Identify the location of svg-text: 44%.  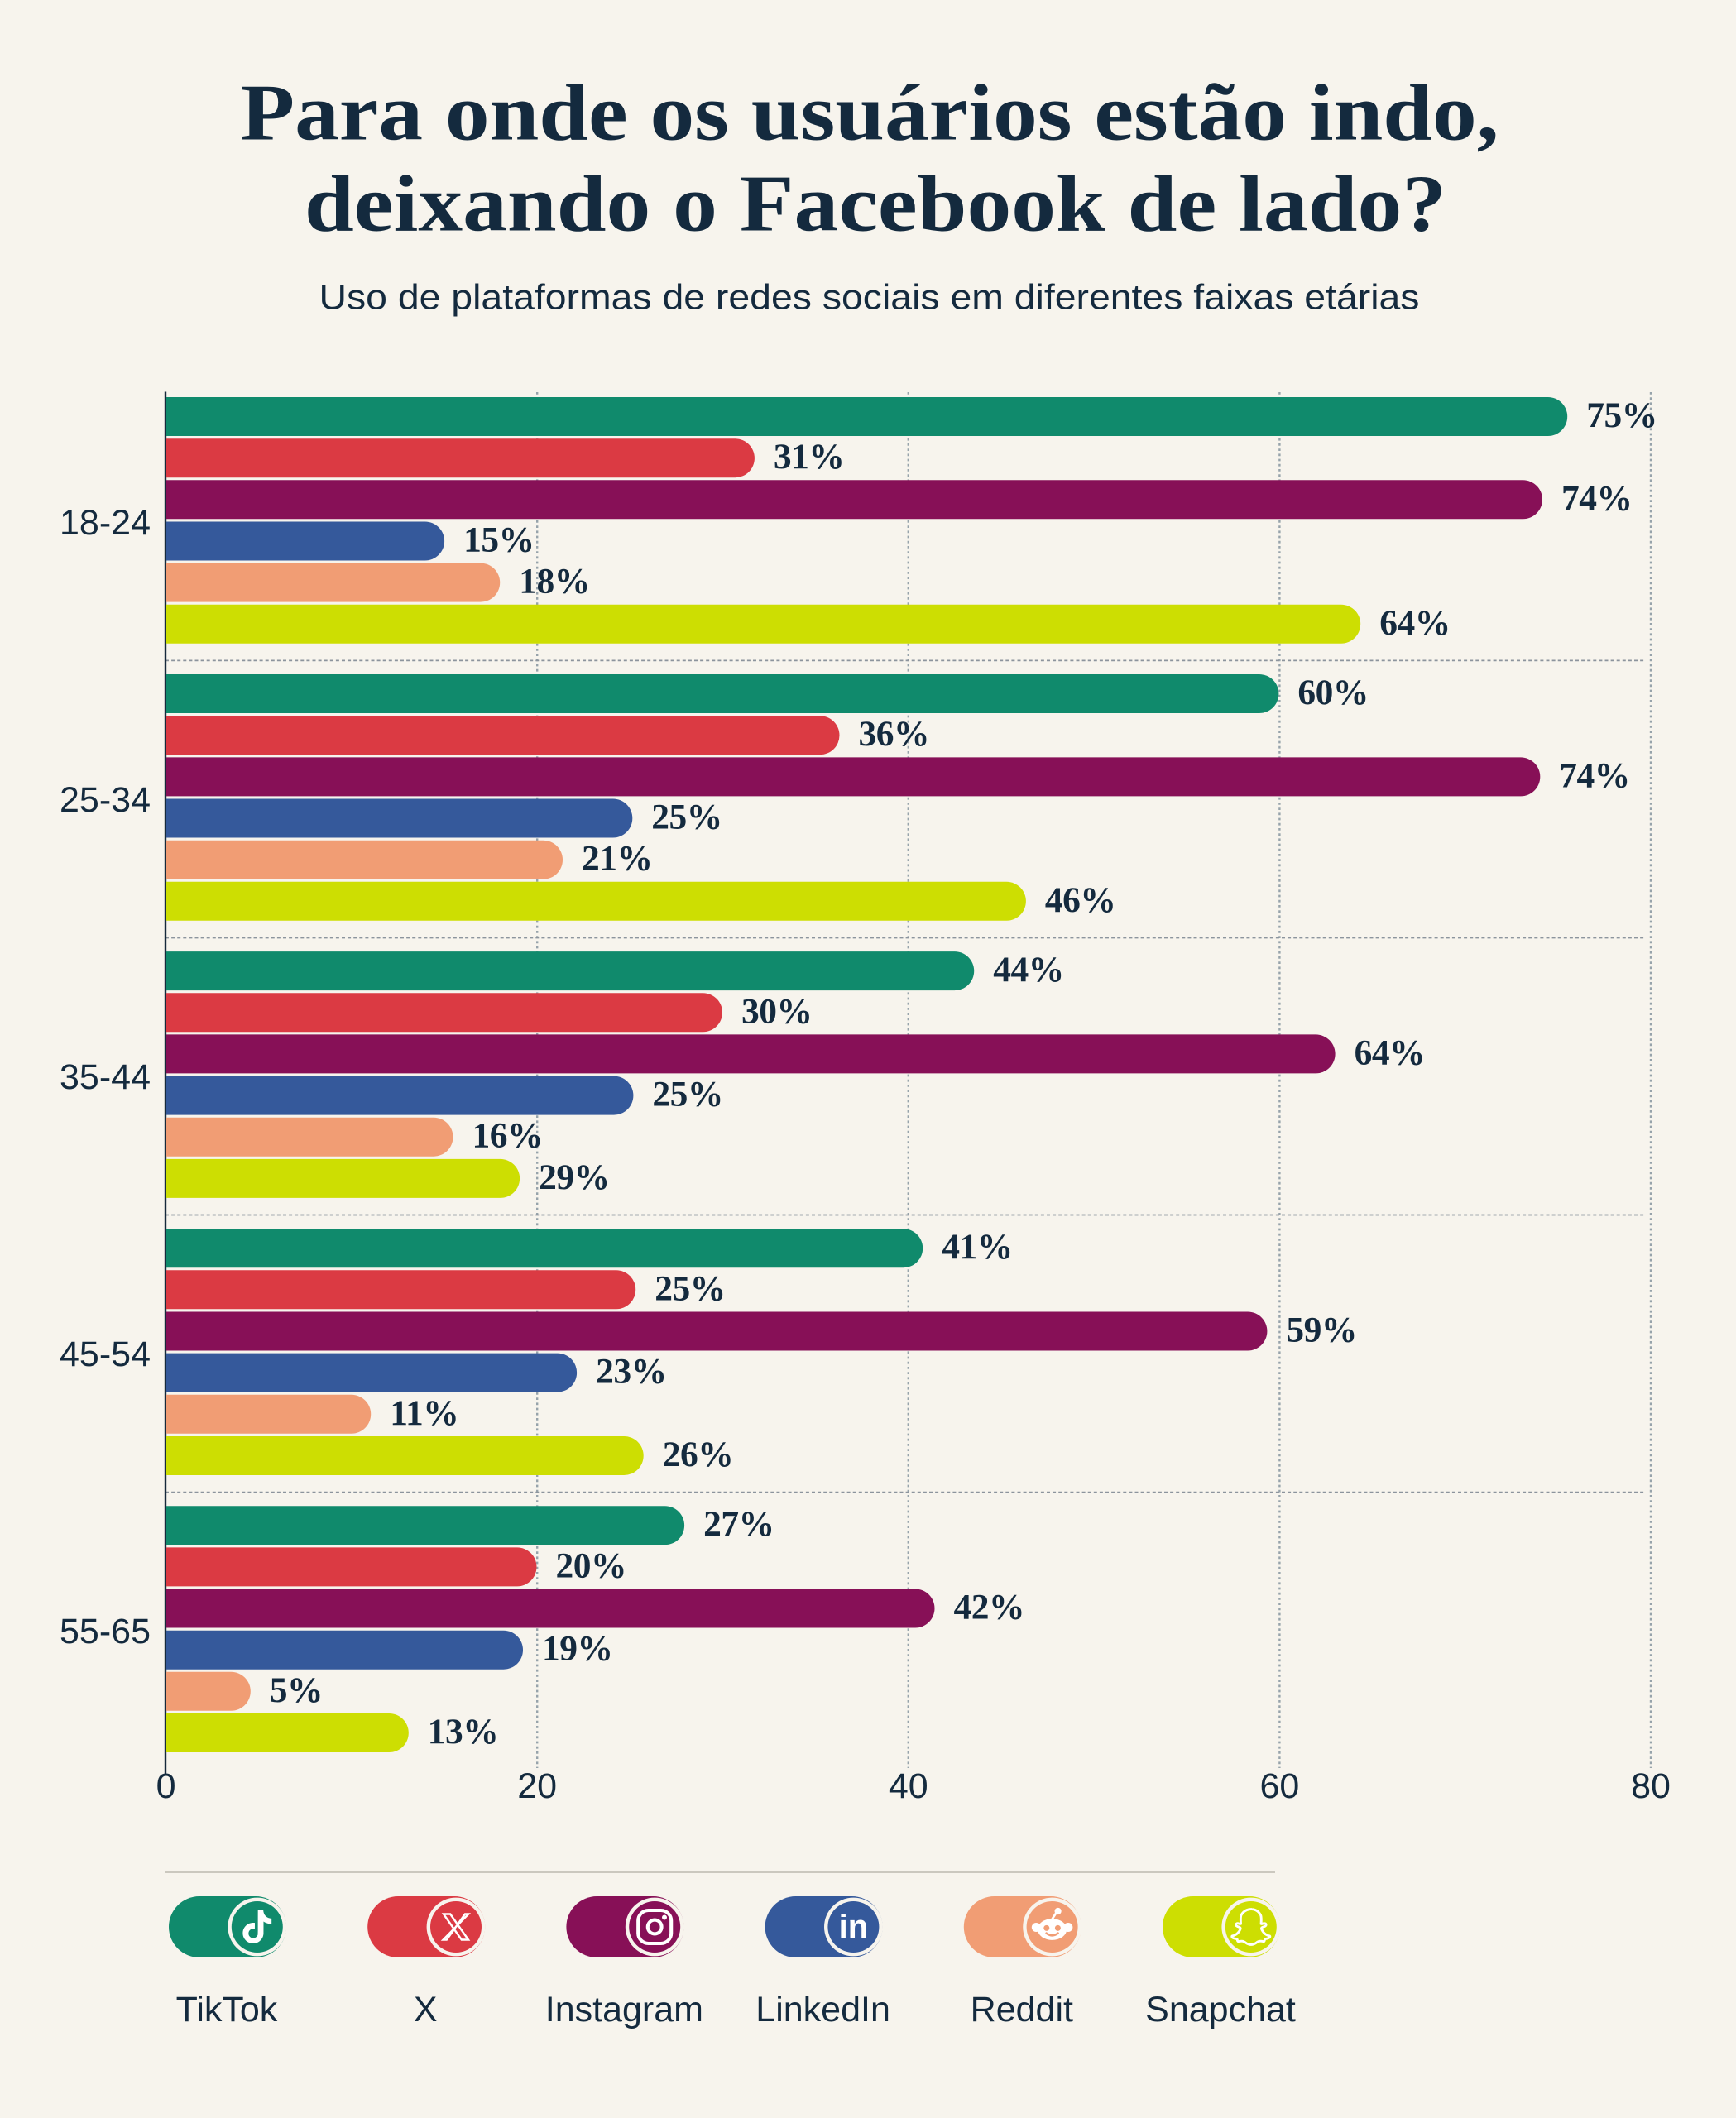
(1029, 970).